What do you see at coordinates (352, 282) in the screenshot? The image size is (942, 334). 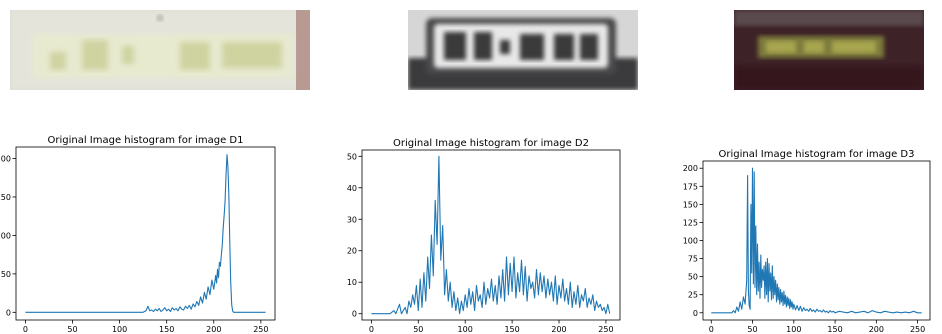 I see `y-tick-label: 10` at bounding box center [352, 282].